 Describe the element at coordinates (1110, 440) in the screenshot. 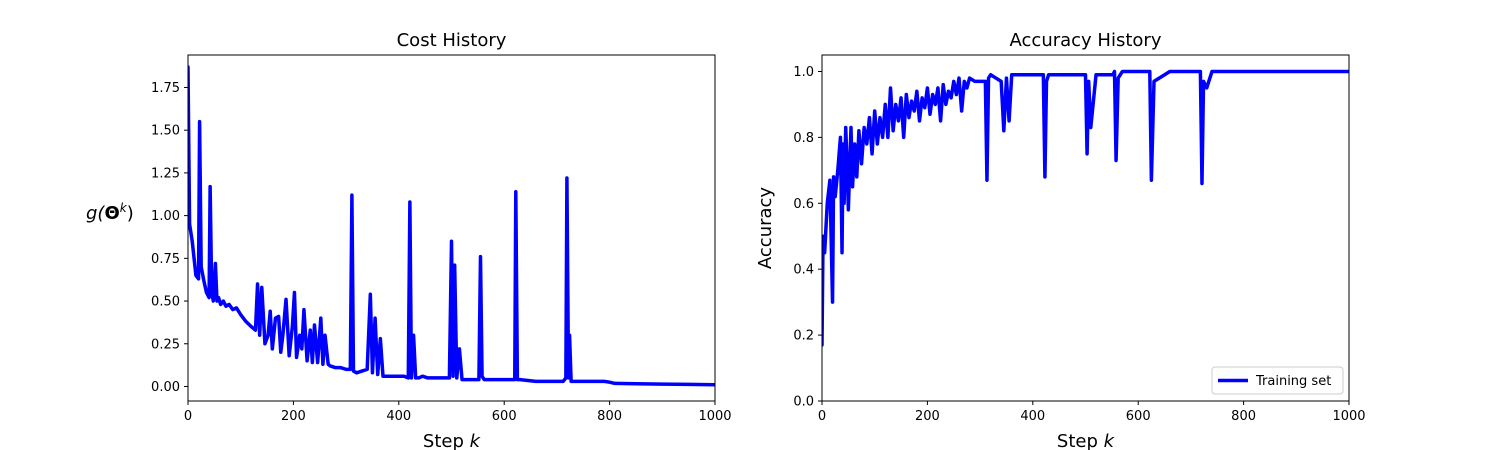

I see `accuracy-x-label-var: k` at that location.